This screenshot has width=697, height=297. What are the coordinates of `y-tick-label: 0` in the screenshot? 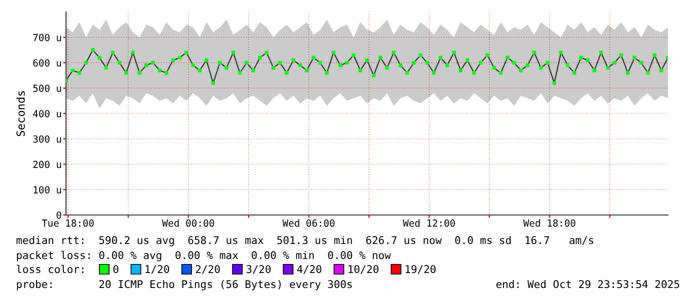 It's located at (59, 215).